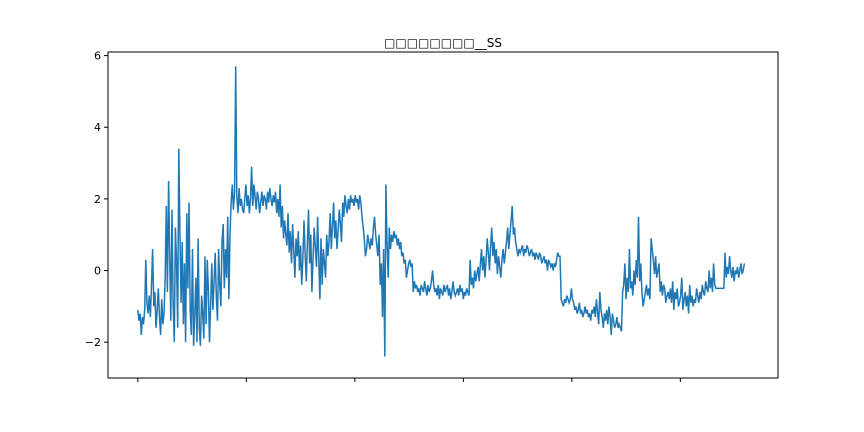 Image resolution: width=864 pixels, height=432 pixels. I want to click on y-tick-label: 0, so click(97, 271).